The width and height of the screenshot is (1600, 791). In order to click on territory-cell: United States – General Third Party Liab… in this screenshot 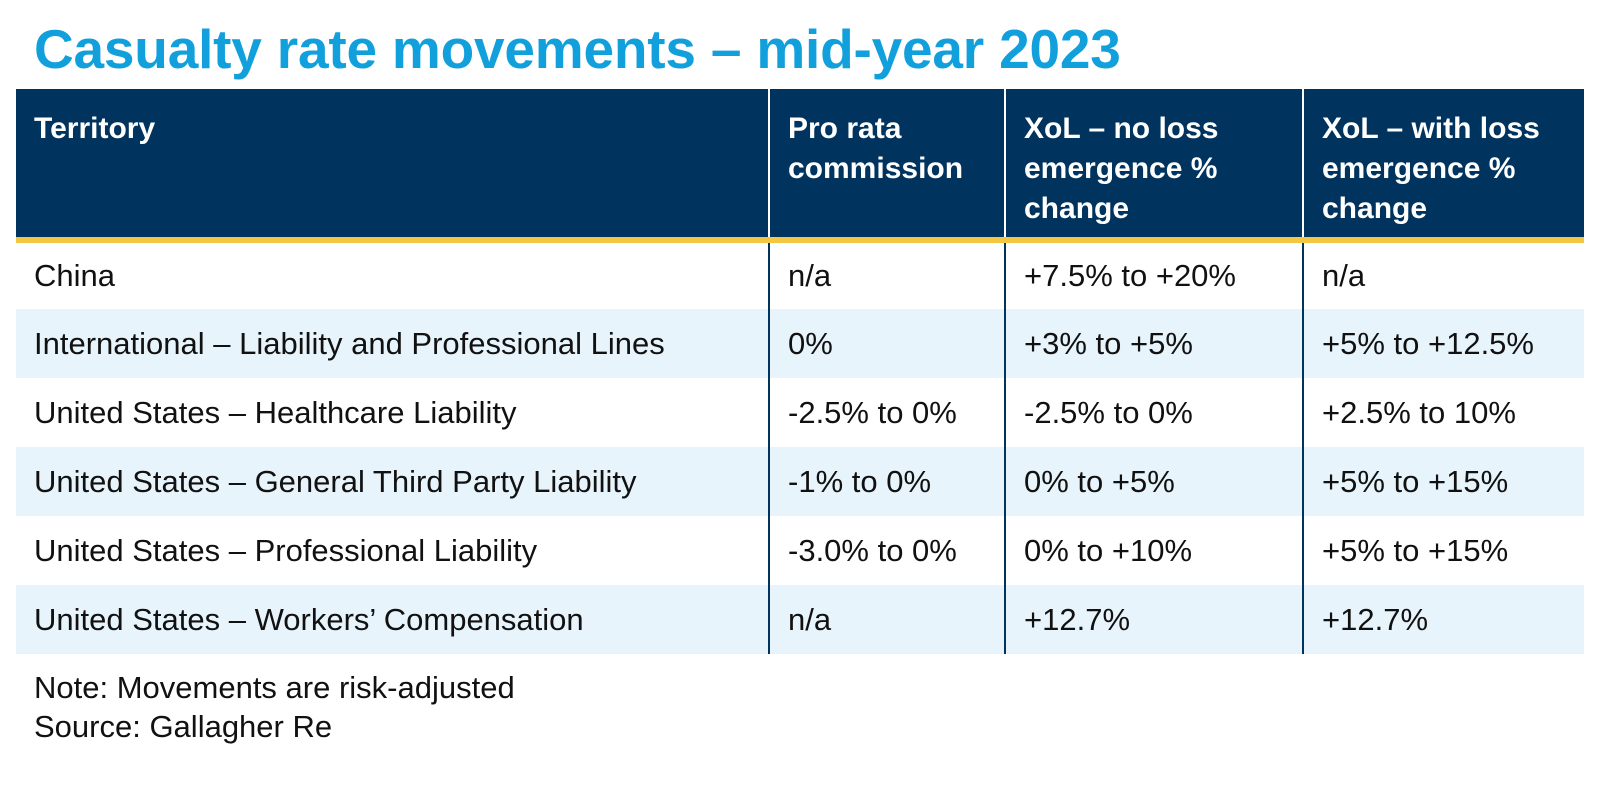, I will do `click(392, 481)`.